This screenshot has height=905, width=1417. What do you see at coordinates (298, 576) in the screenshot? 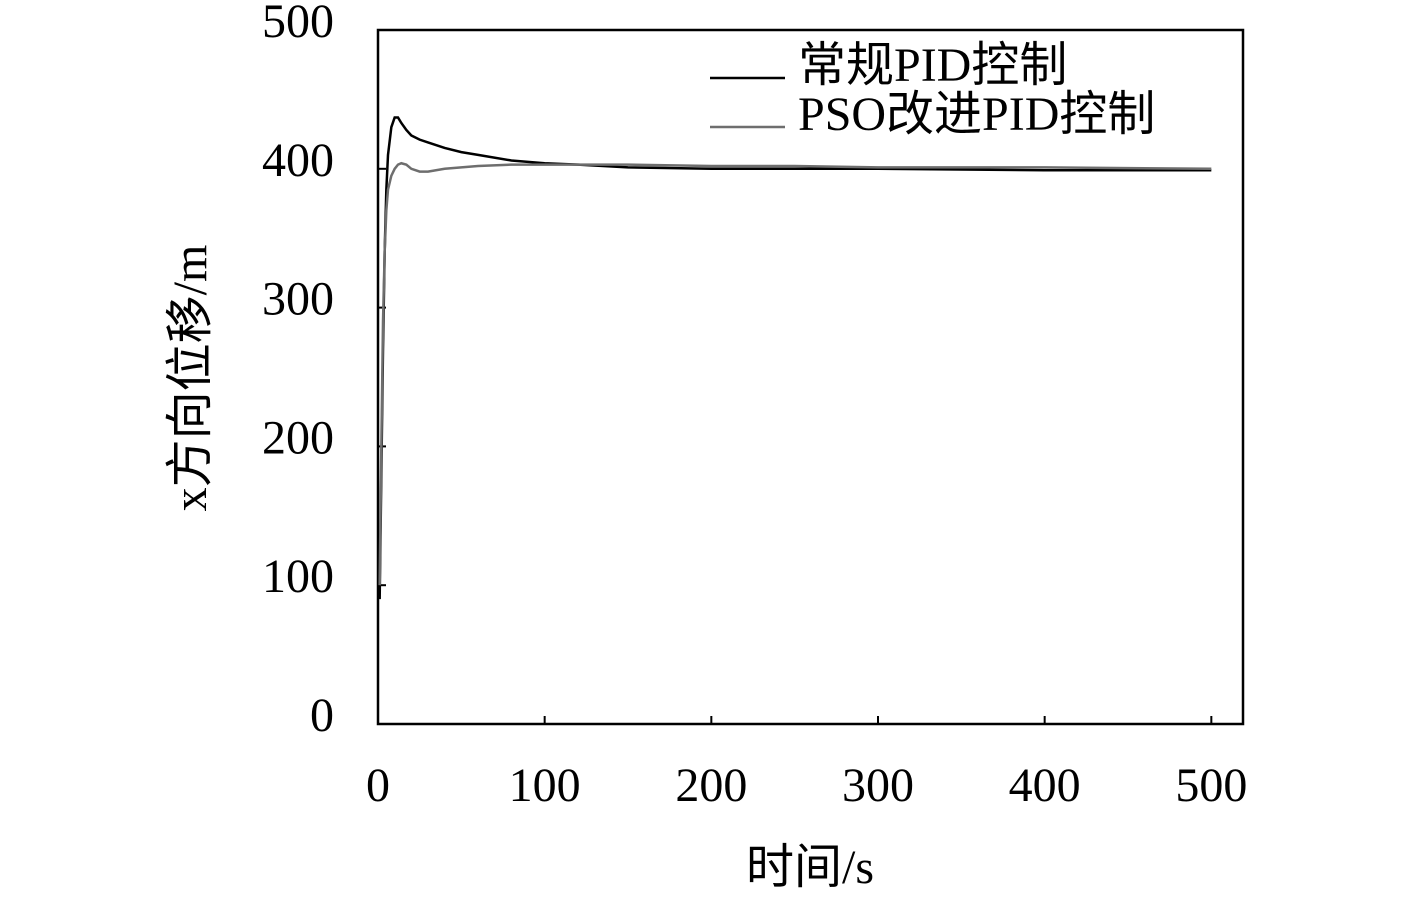
I see `y-tick-label: 100` at bounding box center [298, 576].